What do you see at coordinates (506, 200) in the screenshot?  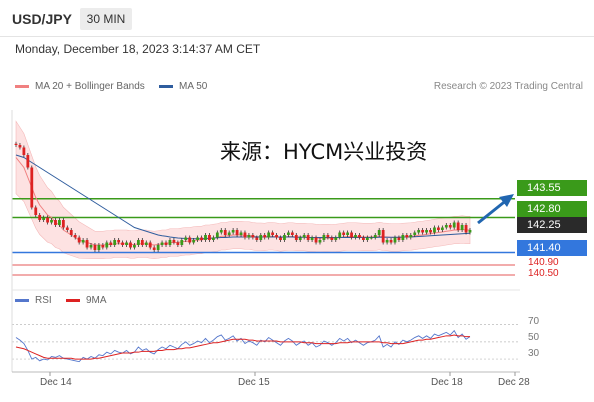 I see `forecast-arrow-head` at bounding box center [506, 200].